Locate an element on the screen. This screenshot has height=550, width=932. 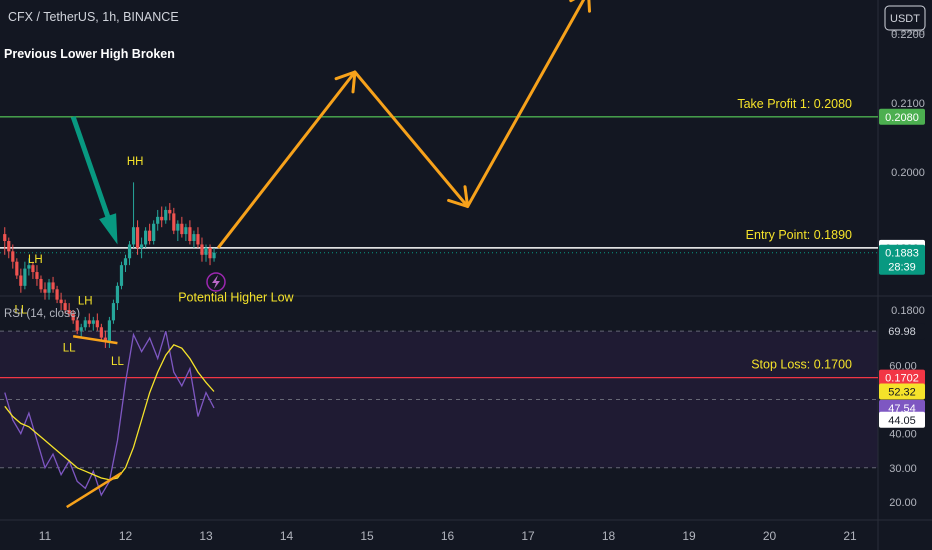
currency-button-label: USDT is located at coordinates (905, 19).